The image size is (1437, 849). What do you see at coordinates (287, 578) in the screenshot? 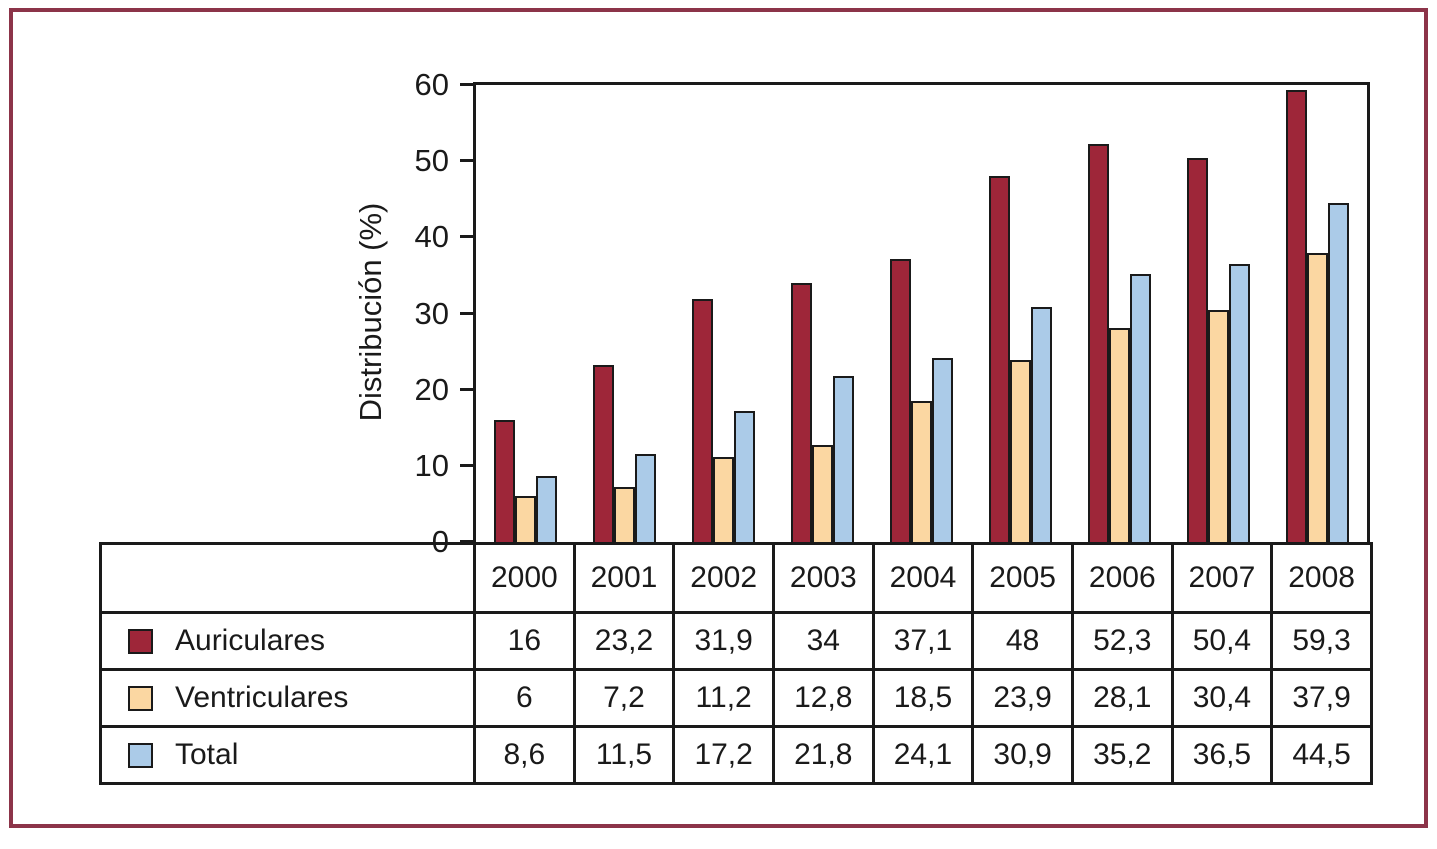
I see `table-corner-cell` at bounding box center [287, 578].